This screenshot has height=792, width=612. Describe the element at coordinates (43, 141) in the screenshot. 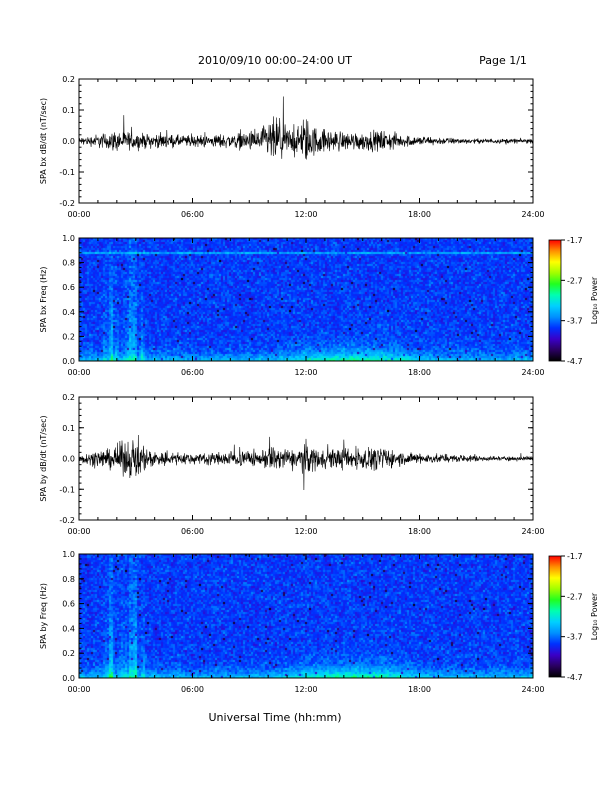

I see `y-axis-label: SPA bx dB/dt (nT/sec)` at that location.